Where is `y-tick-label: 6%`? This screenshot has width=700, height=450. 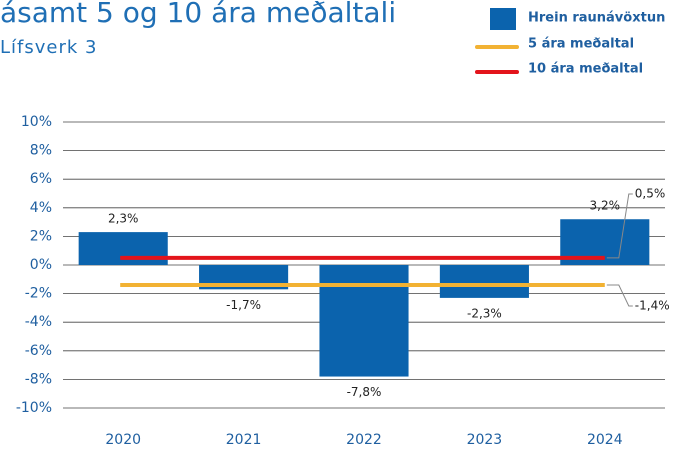
y-tick-label: 6% is located at coordinates (41, 179).